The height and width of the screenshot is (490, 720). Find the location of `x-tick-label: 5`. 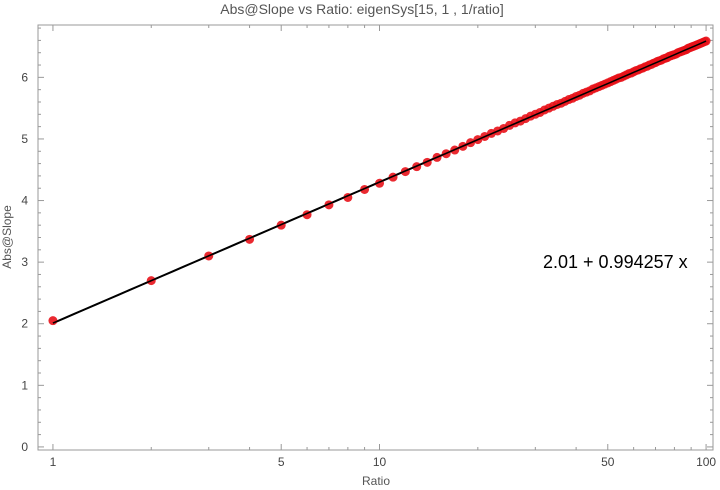

x-tick-label: 5 is located at coordinates (281, 462).